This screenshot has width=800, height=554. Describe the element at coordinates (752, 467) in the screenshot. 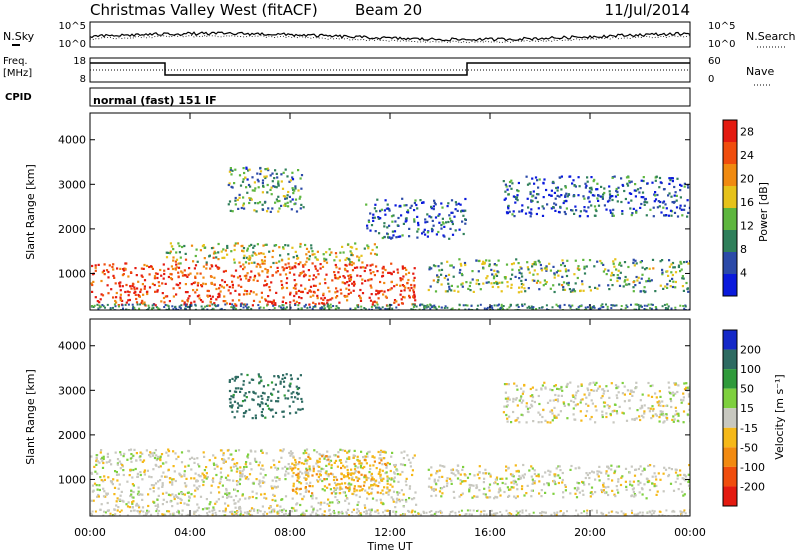

I see `colorbar-tick-label: -100` at that location.